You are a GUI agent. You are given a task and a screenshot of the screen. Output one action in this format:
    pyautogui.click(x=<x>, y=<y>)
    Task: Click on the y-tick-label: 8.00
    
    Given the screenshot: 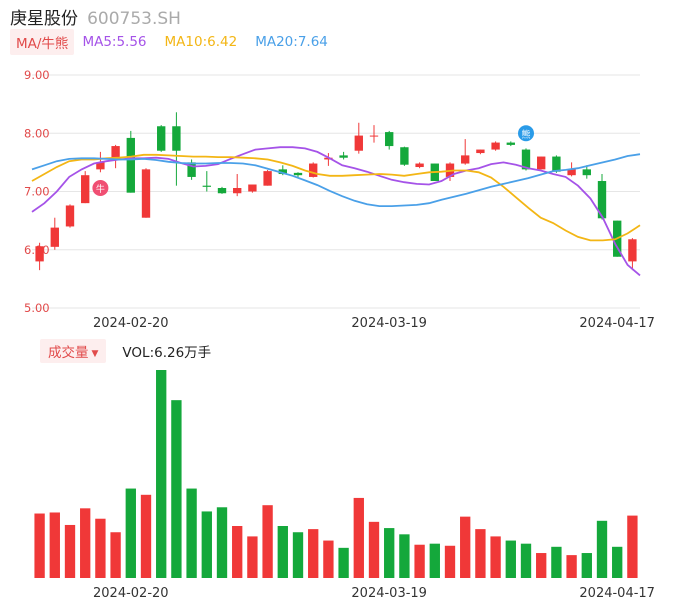 What is the action you would take?
    pyautogui.click(x=37, y=133)
    